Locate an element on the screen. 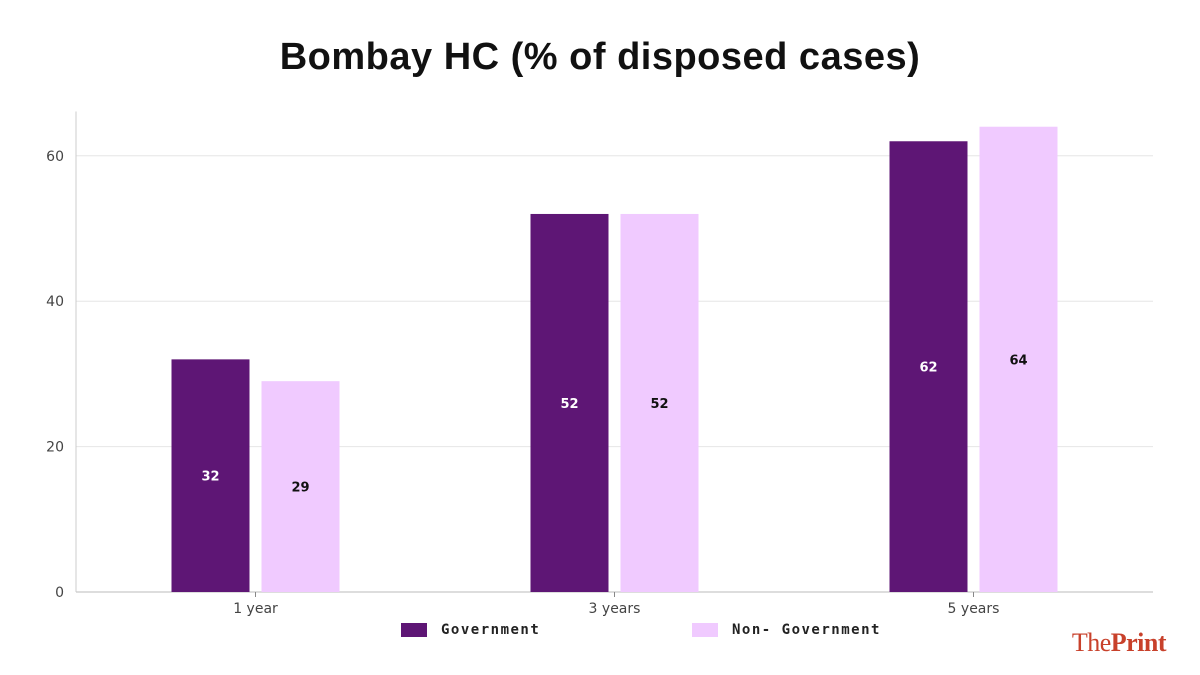 The height and width of the screenshot is (675, 1200). logo-text-the: The is located at coordinates (1091, 642).